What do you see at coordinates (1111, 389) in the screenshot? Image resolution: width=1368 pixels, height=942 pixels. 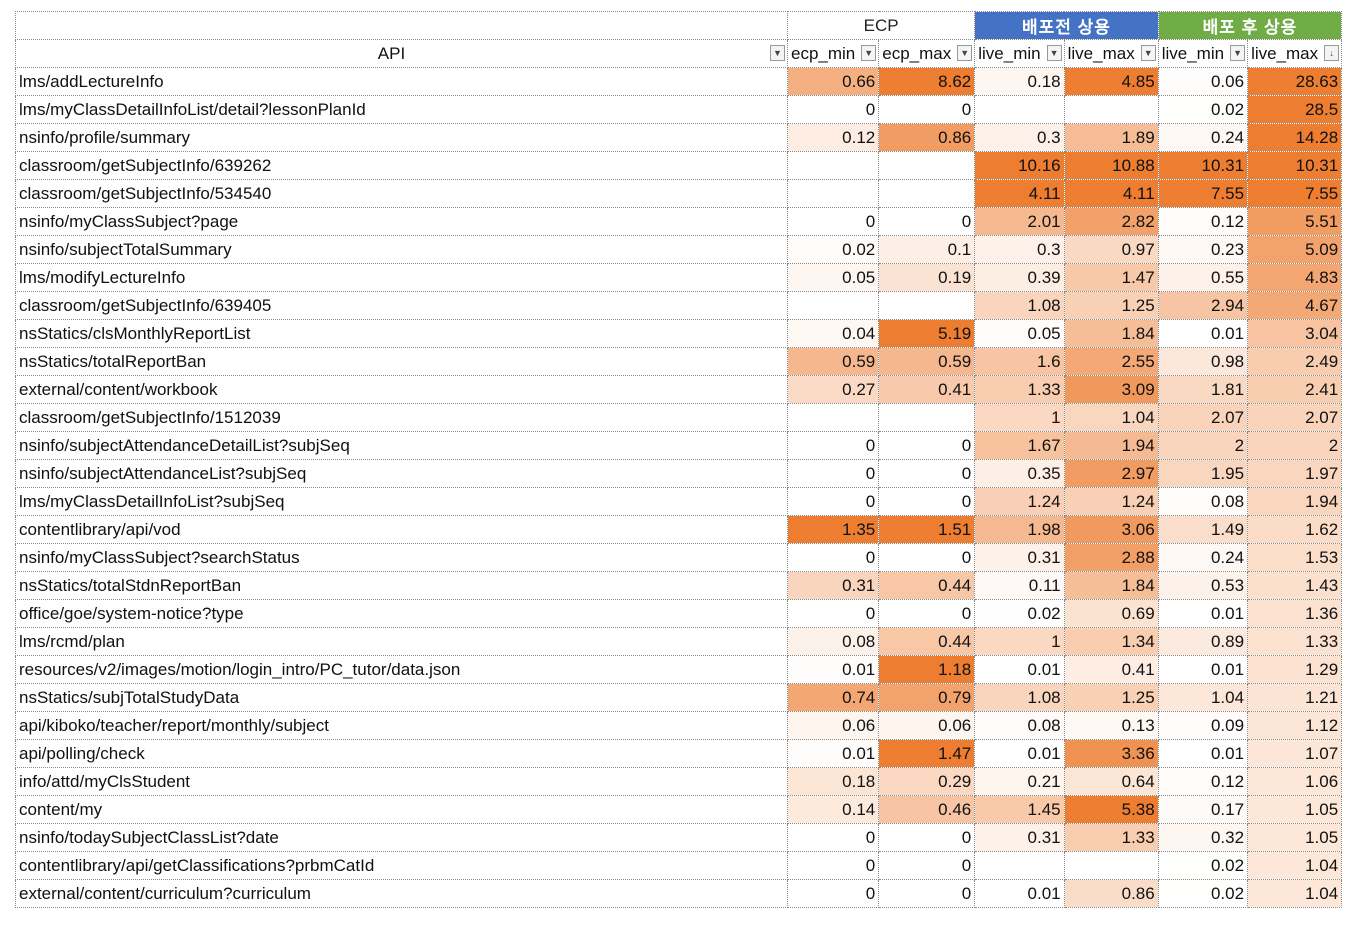 I see `value-cell-pre-live-max: 3.09` at bounding box center [1111, 389].